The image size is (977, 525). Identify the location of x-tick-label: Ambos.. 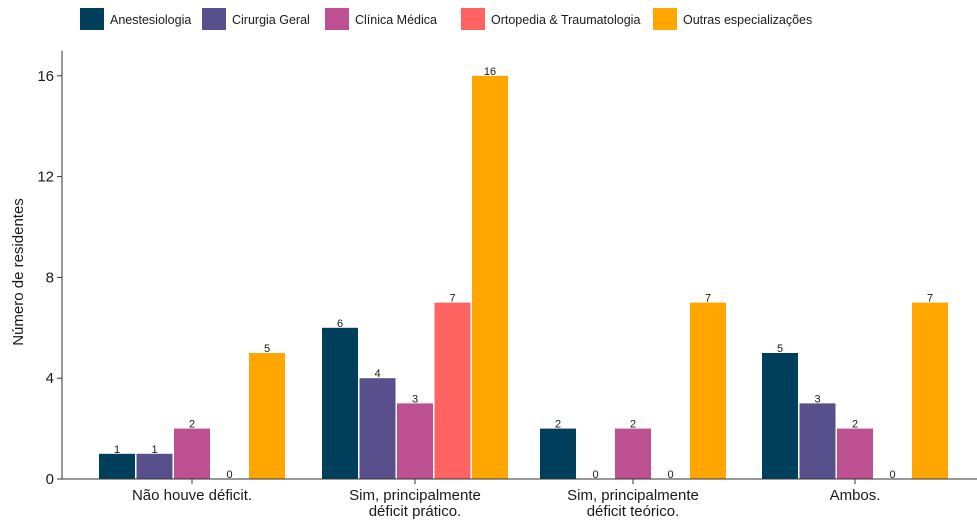
(855, 495).